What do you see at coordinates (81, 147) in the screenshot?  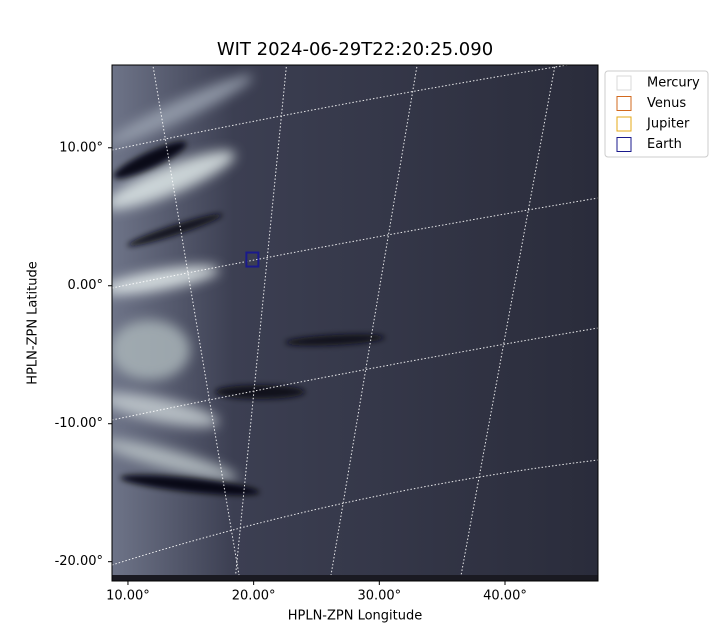 I see `y-tick-label: 10.00°` at bounding box center [81, 147].